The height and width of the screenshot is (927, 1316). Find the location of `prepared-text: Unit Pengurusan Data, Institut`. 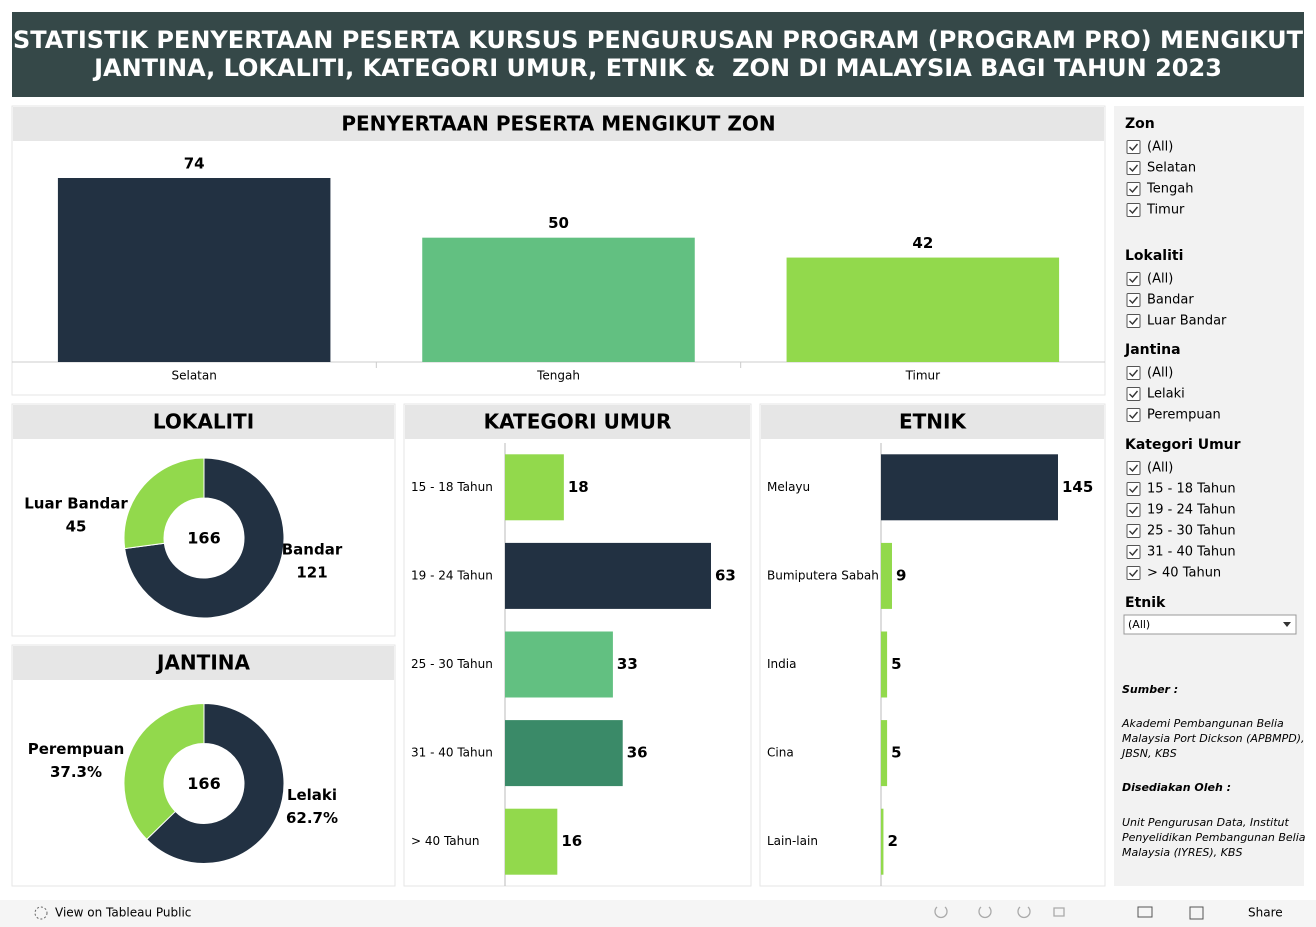

prepared-text: Unit Pengurusan Data, Institut is located at coordinates (1206, 822).